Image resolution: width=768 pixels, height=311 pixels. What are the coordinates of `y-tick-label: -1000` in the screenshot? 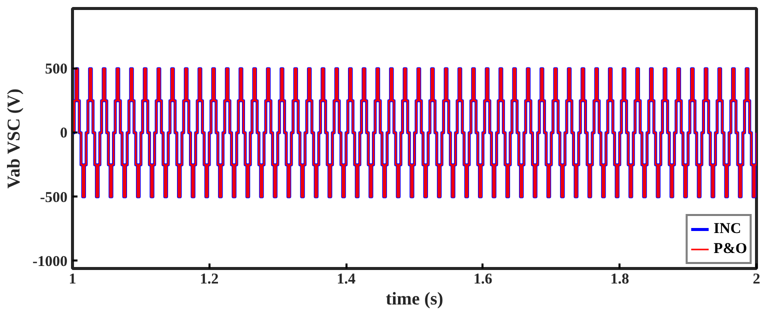 It's located at (50, 262).